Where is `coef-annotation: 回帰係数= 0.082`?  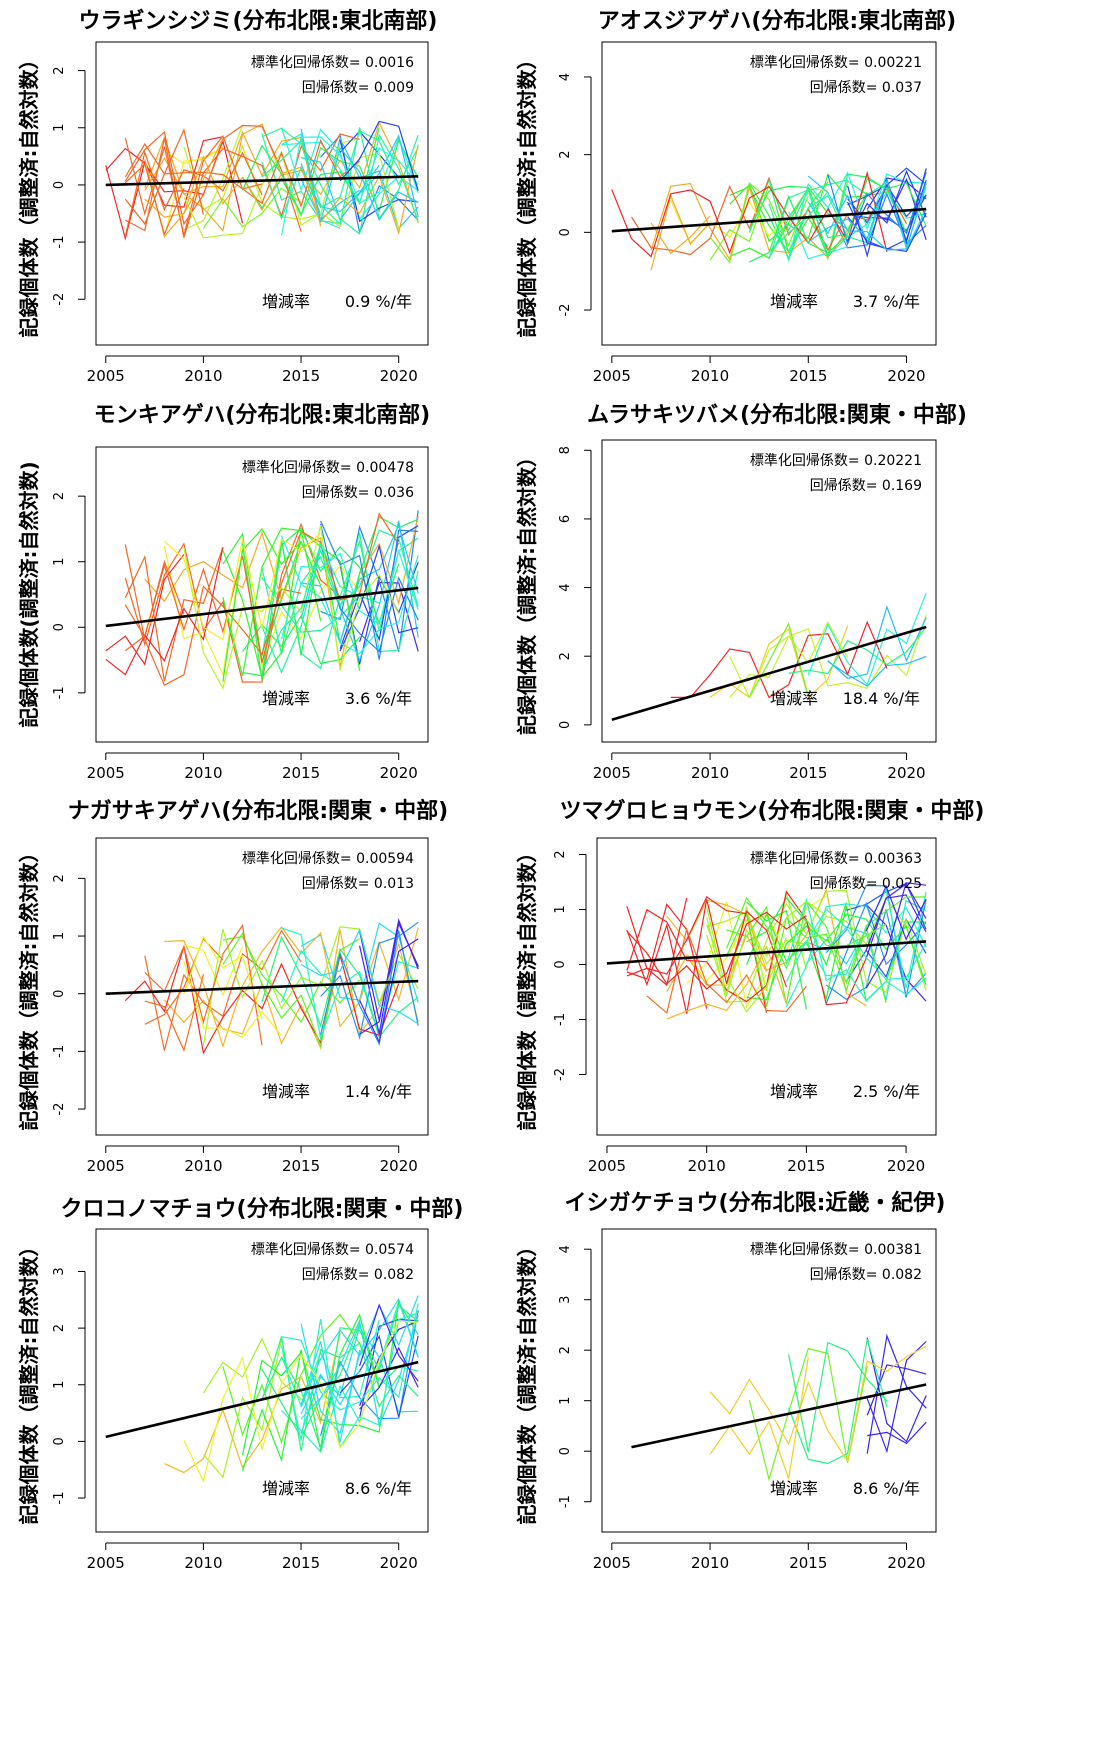 coef-annotation: 回帰係数= 0.082 is located at coordinates (866, 1274).